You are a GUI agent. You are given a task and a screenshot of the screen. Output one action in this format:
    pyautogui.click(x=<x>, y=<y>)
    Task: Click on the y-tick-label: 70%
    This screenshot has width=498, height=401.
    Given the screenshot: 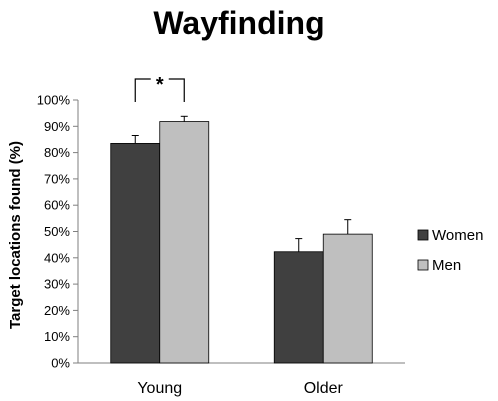 What is the action you would take?
    pyautogui.click(x=57, y=178)
    